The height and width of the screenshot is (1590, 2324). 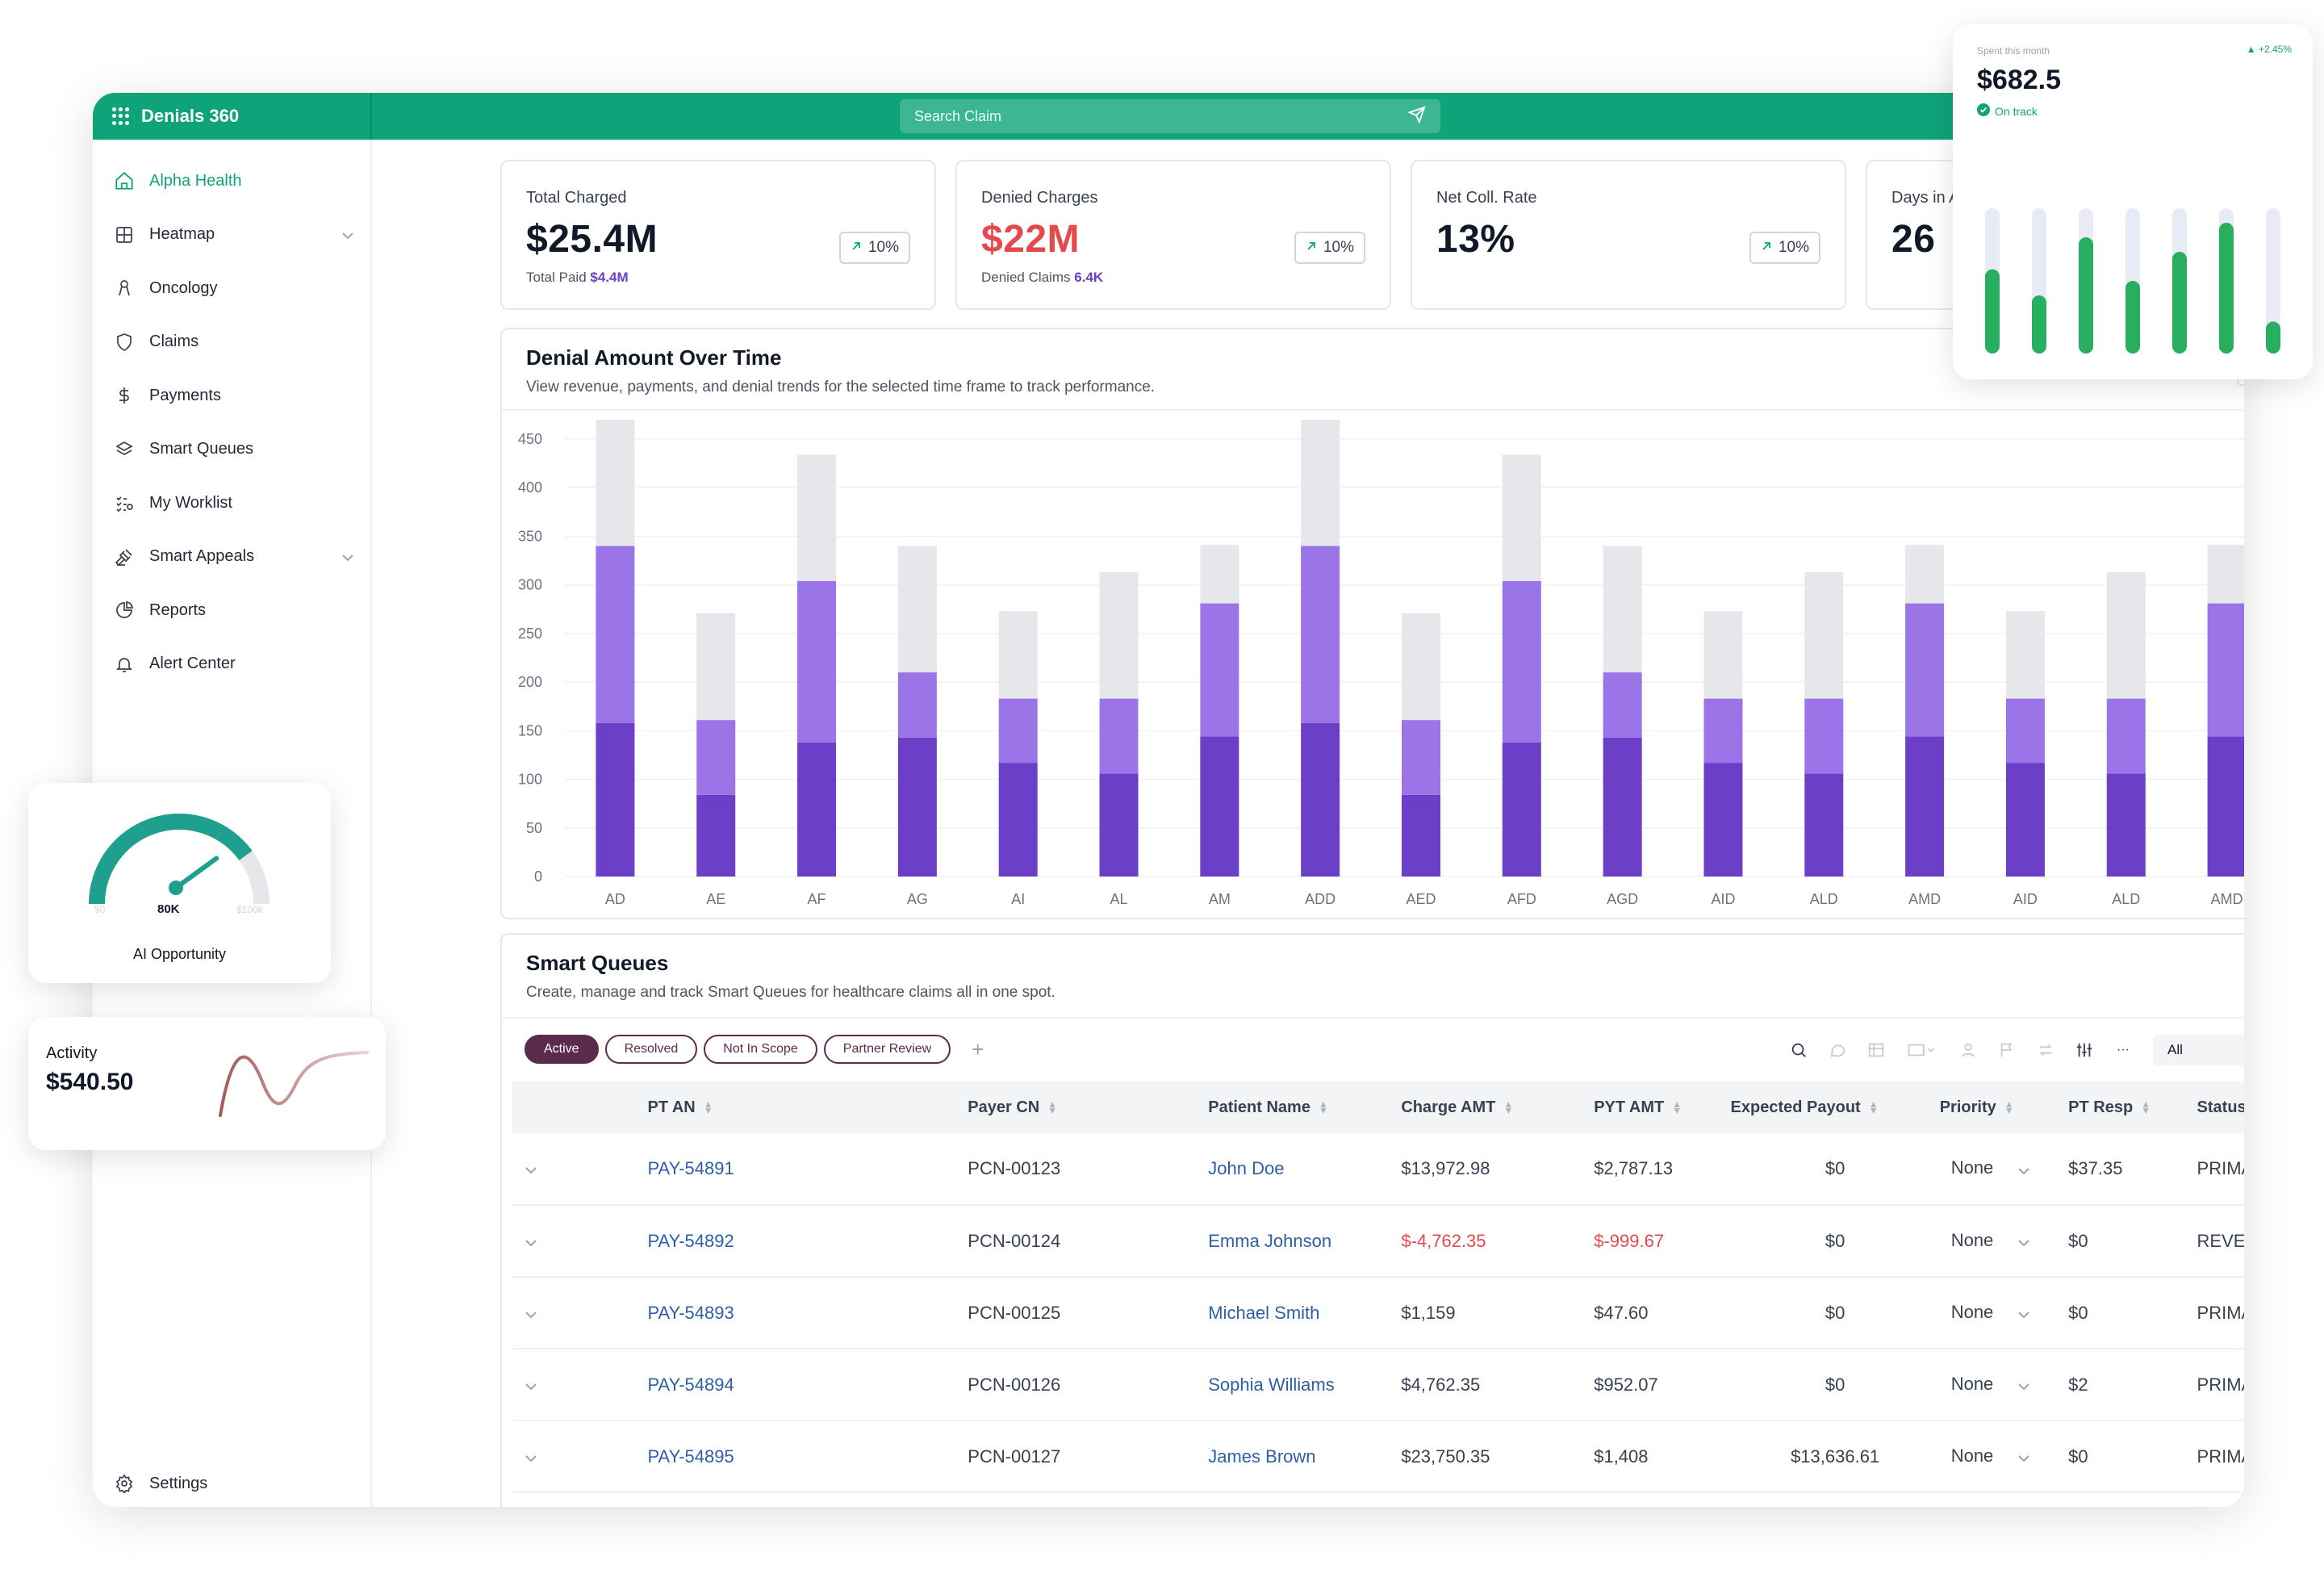 I want to click on sidebar-item-oncology: Oncology, so click(x=232, y=289).